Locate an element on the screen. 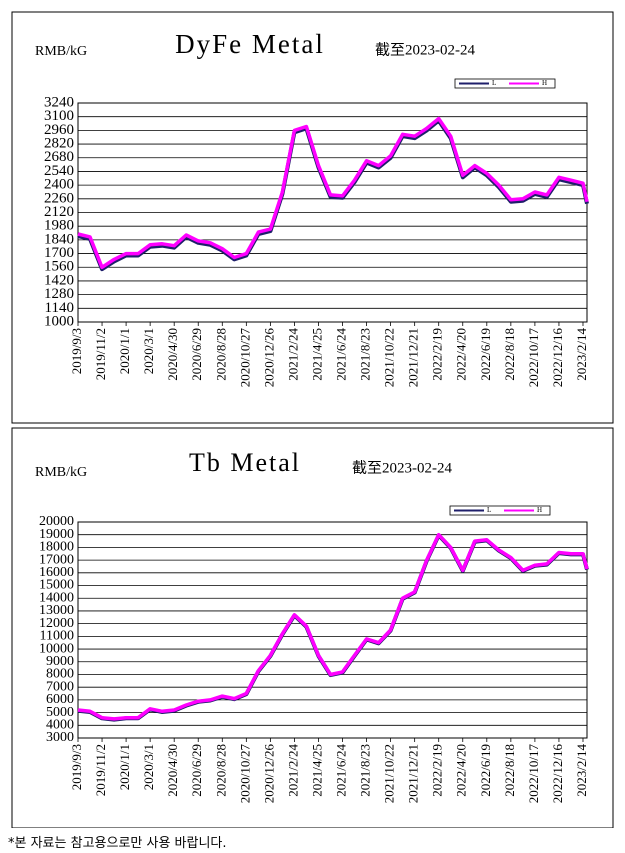  y-tick-label: 3100 is located at coordinates (59, 116).